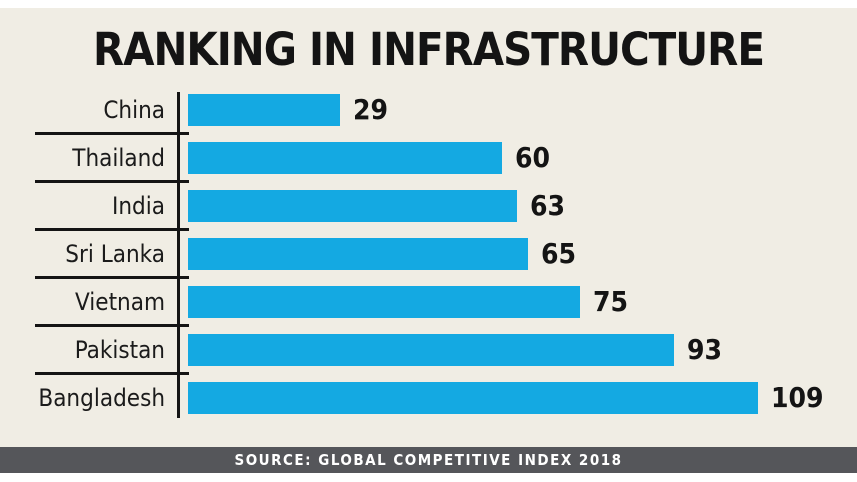  I want to click on source-text: SOURCE: GLOBAL COMPETITIVE INDEX 2018, so click(428, 460).